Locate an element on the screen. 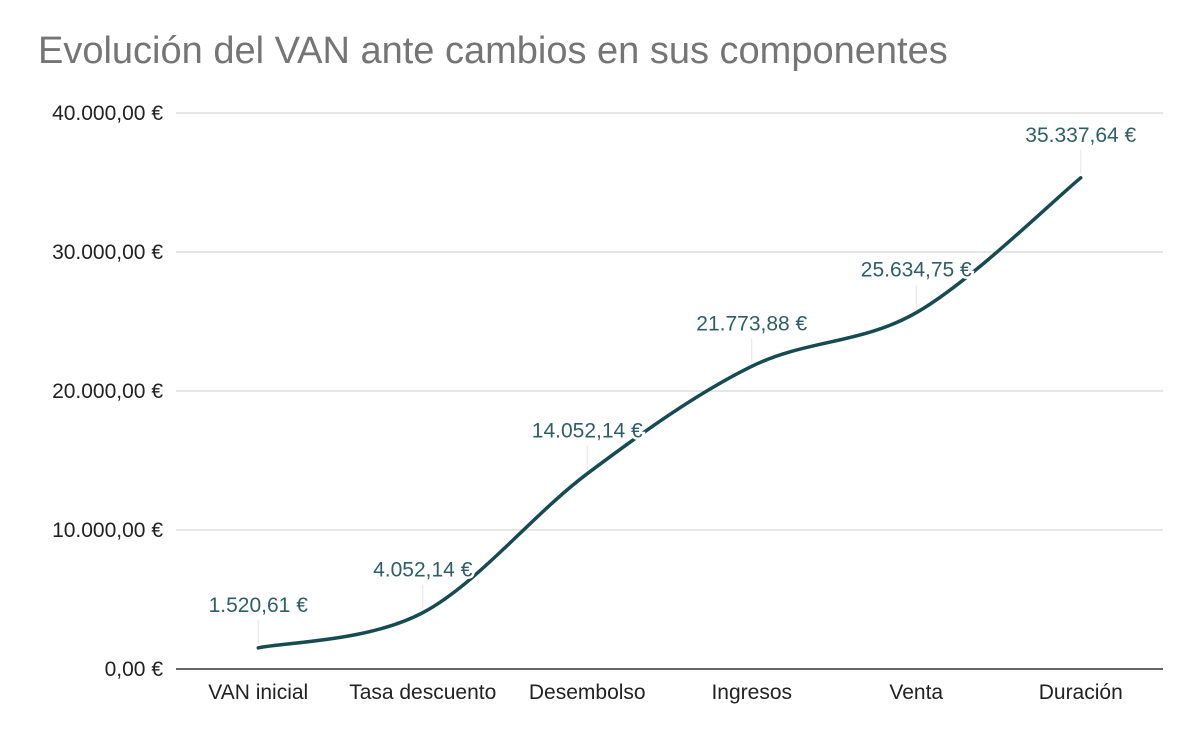 This screenshot has height=742, width=1200. y-tick-label: 10.000,00 € is located at coordinates (107, 530).